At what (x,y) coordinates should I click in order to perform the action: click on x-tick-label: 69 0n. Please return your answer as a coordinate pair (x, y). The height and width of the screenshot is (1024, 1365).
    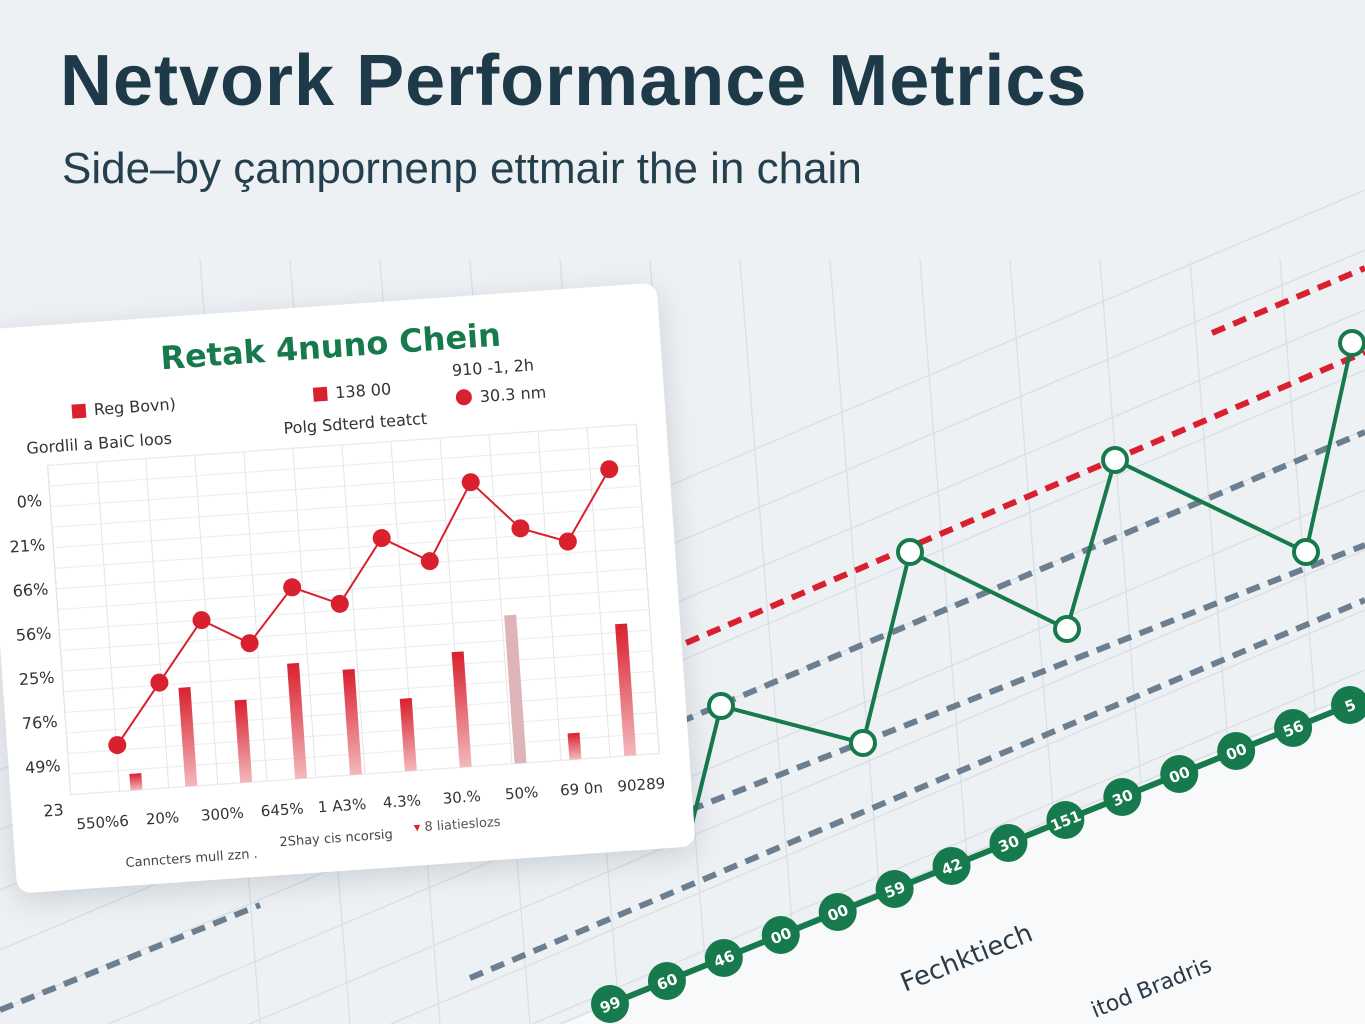
    Looking at the image, I should click on (581, 789).